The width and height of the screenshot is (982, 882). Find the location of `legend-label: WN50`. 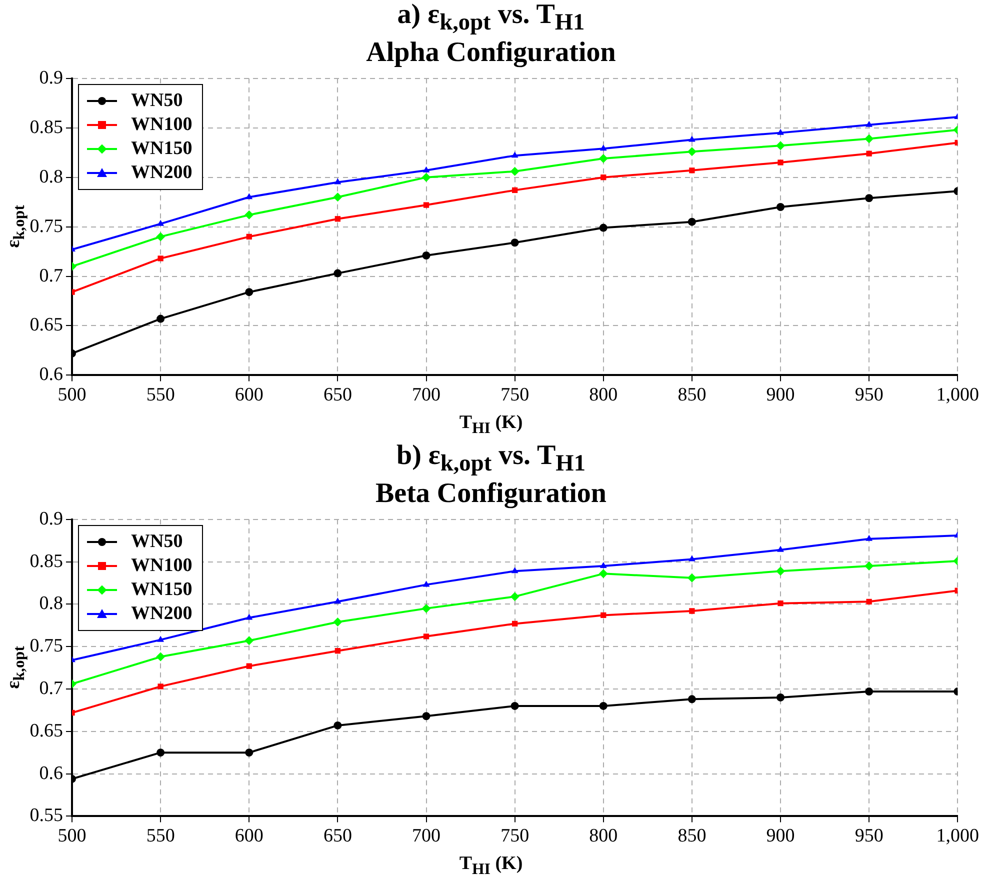

legend-label: WN50 is located at coordinates (157, 101).